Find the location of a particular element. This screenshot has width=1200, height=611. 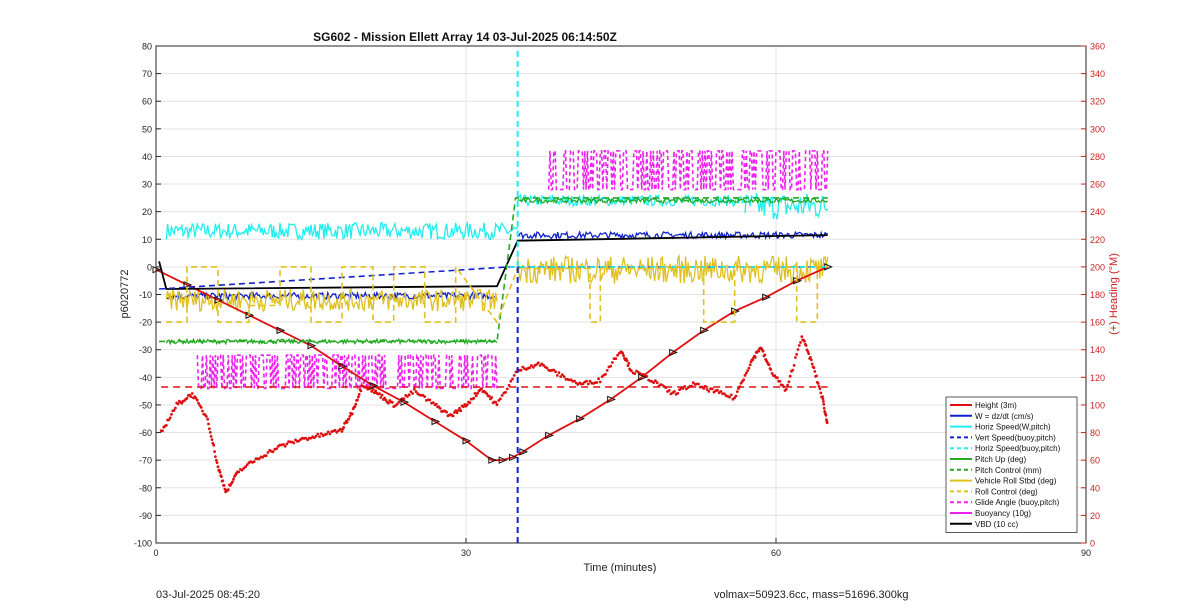

y2-tick-label: 120 is located at coordinates (1097, 378).